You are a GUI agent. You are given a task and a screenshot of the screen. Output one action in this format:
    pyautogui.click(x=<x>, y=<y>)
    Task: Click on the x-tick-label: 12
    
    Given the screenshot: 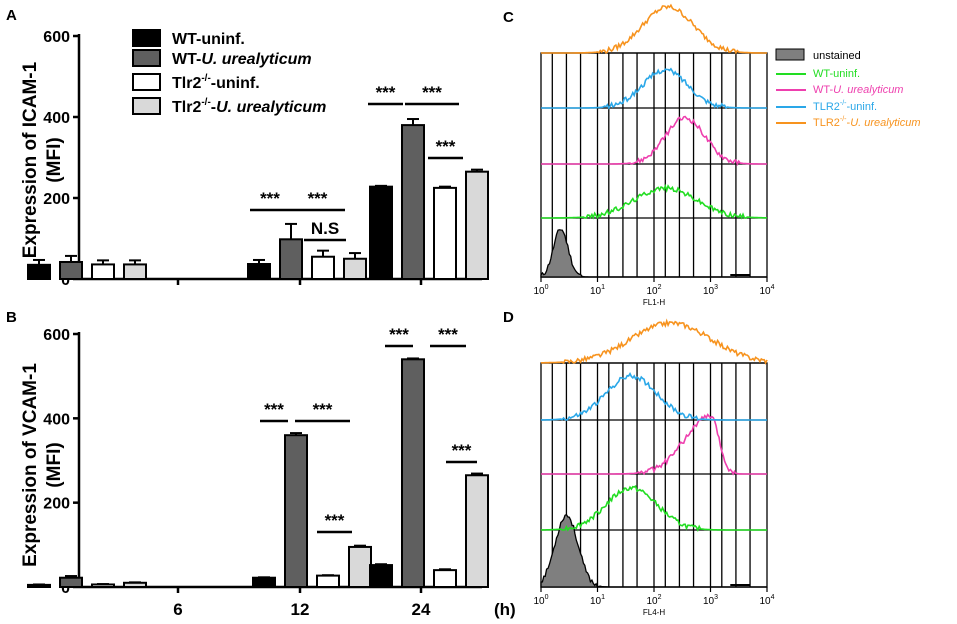 What is the action you would take?
    pyautogui.click(x=300, y=609)
    